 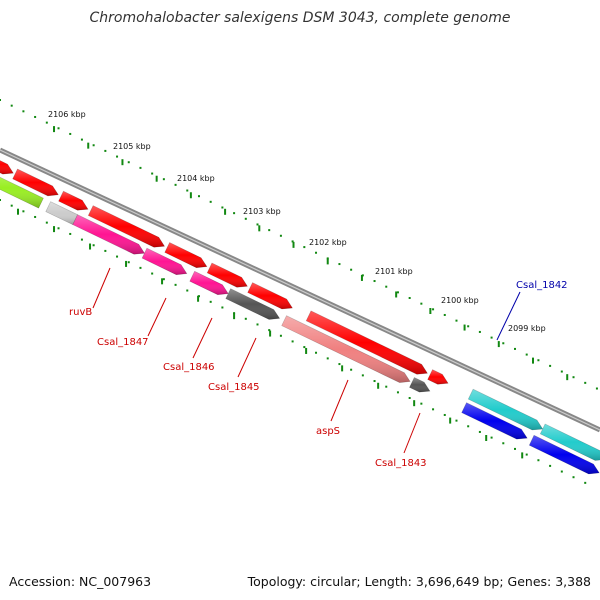 What do you see at coordinates (328, 431) in the screenshot?
I see `gene-label-asps: aspS` at bounding box center [328, 431].